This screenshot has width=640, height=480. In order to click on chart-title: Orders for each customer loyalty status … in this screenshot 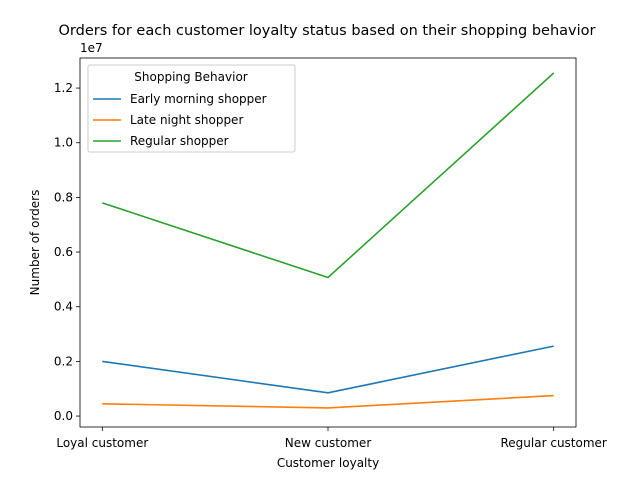, I will do `click(327, 31)`.